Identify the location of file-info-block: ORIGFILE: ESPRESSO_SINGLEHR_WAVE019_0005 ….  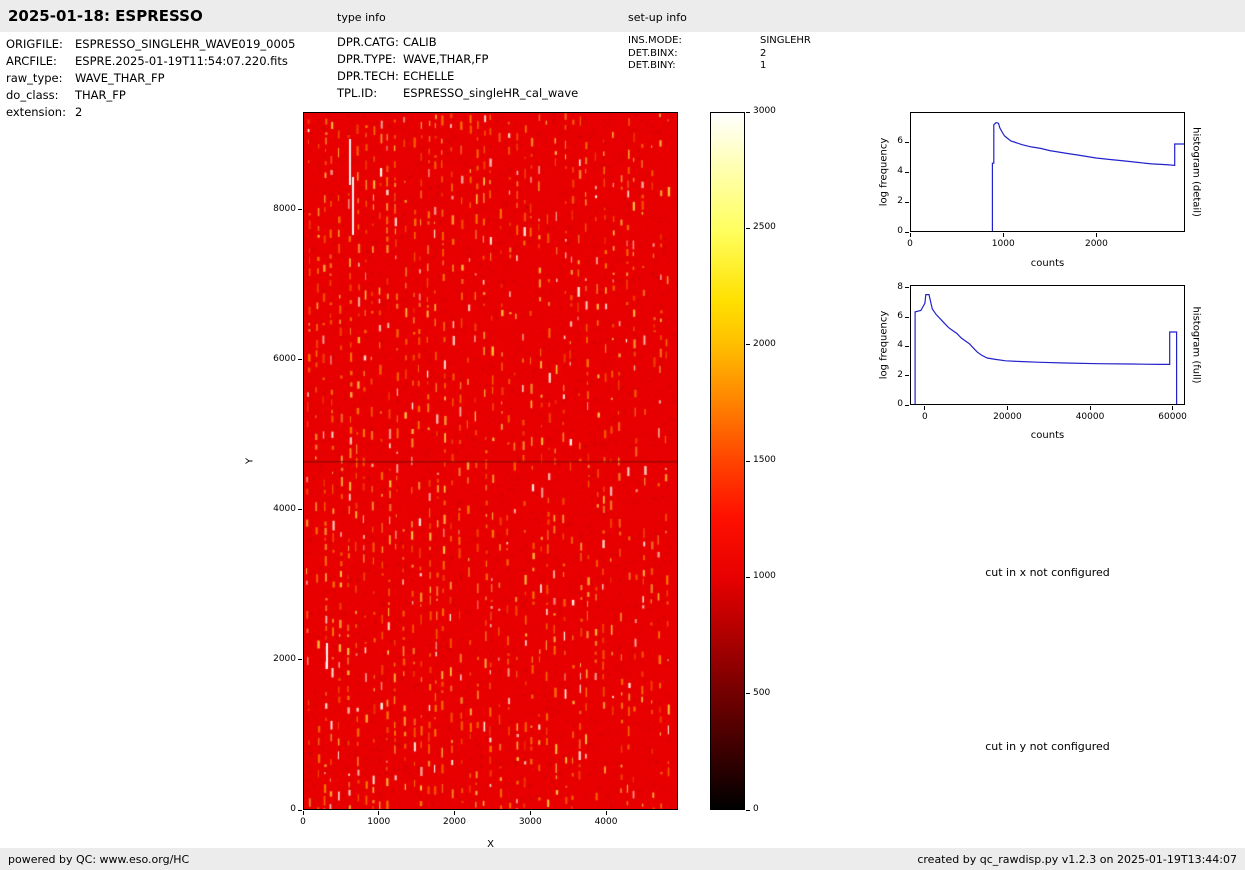
(150, 78).